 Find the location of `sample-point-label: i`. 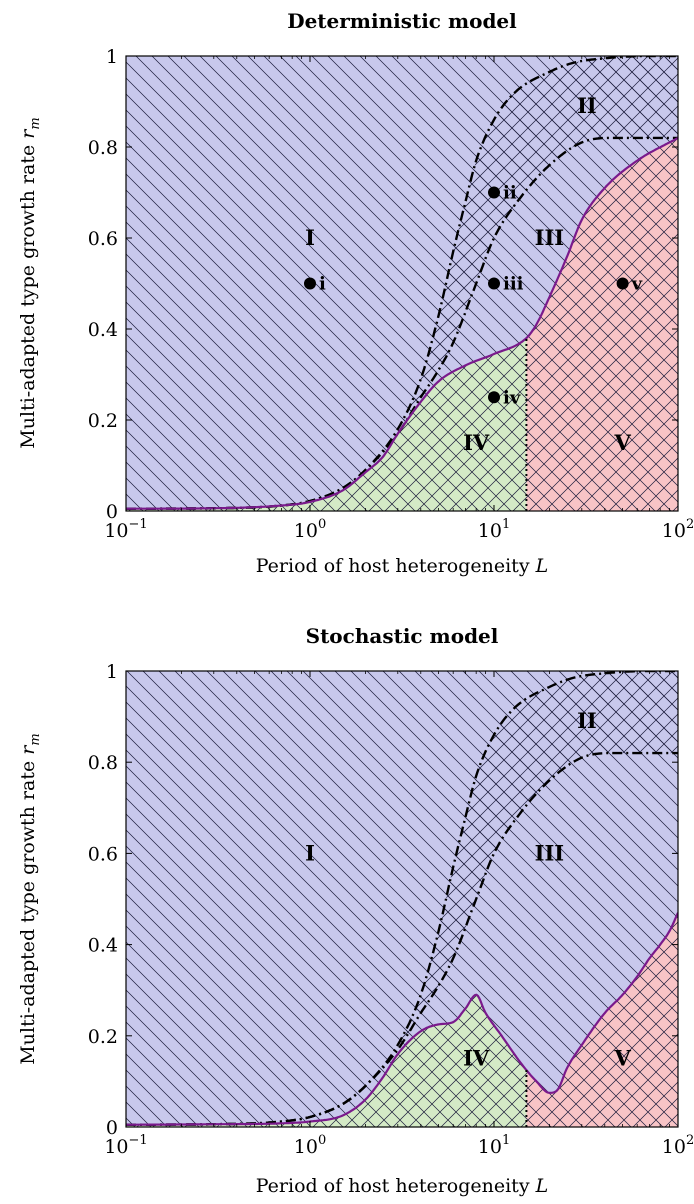

sample-point-label: i is located at coordinates (322, 284).